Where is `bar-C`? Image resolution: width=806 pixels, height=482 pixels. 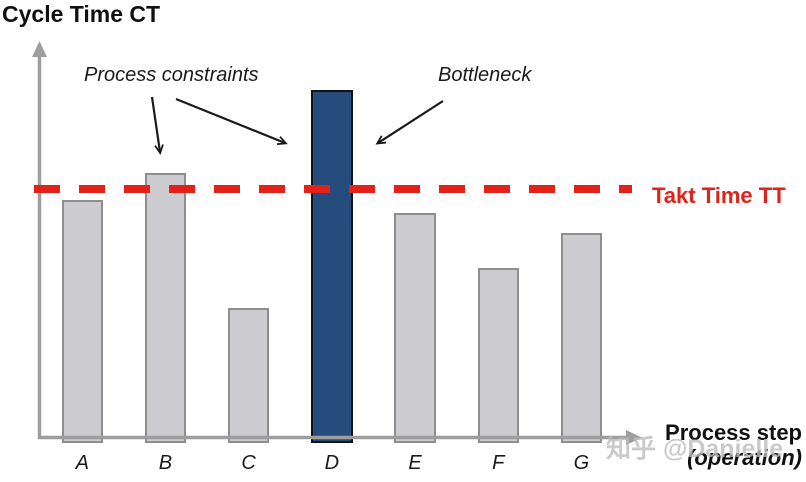 bar-C is located at coordinates (248, 375).